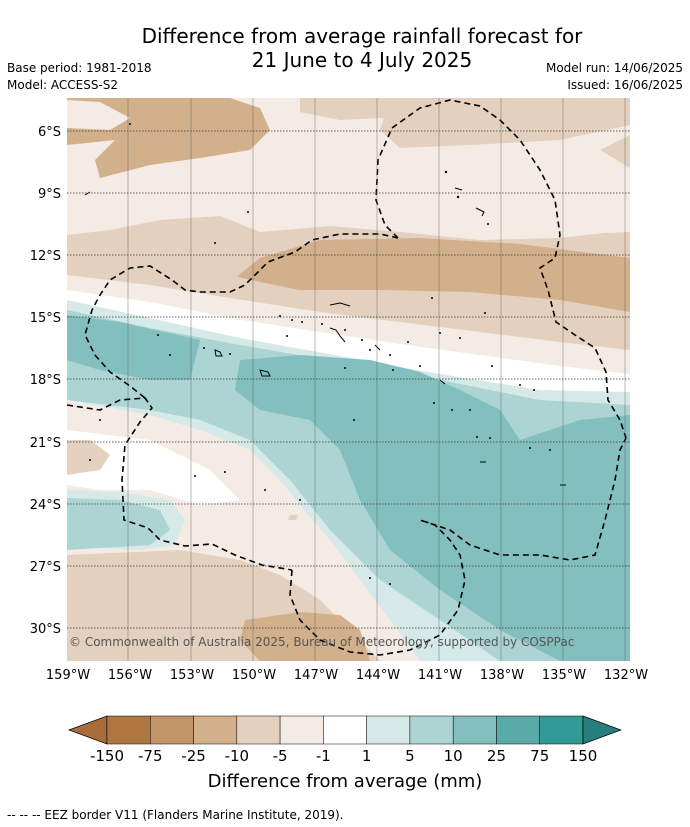 The height and width of the screenshot is (827, 690). I want to click on lat-label: 24°S, so click(45, 505).